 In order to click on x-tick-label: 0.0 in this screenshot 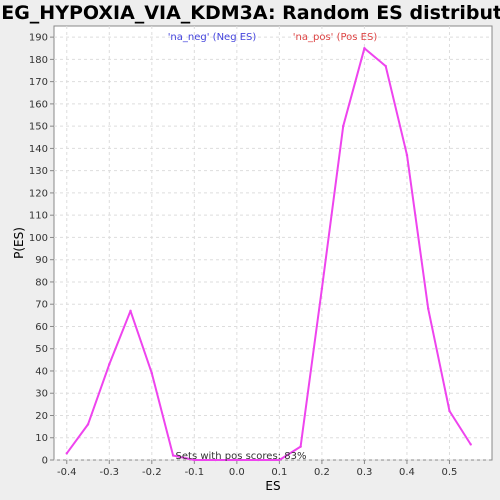, I will do `click(237, 472)`.